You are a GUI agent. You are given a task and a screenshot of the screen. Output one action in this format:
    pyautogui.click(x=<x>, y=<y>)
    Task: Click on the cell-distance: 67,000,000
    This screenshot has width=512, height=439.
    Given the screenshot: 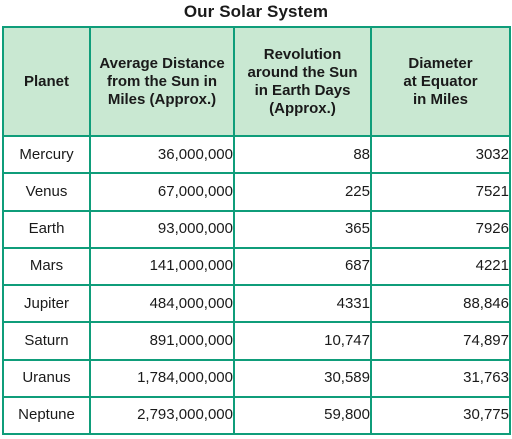 What is the action you would take?
    pyautogui.click(x=162, y=192)
    